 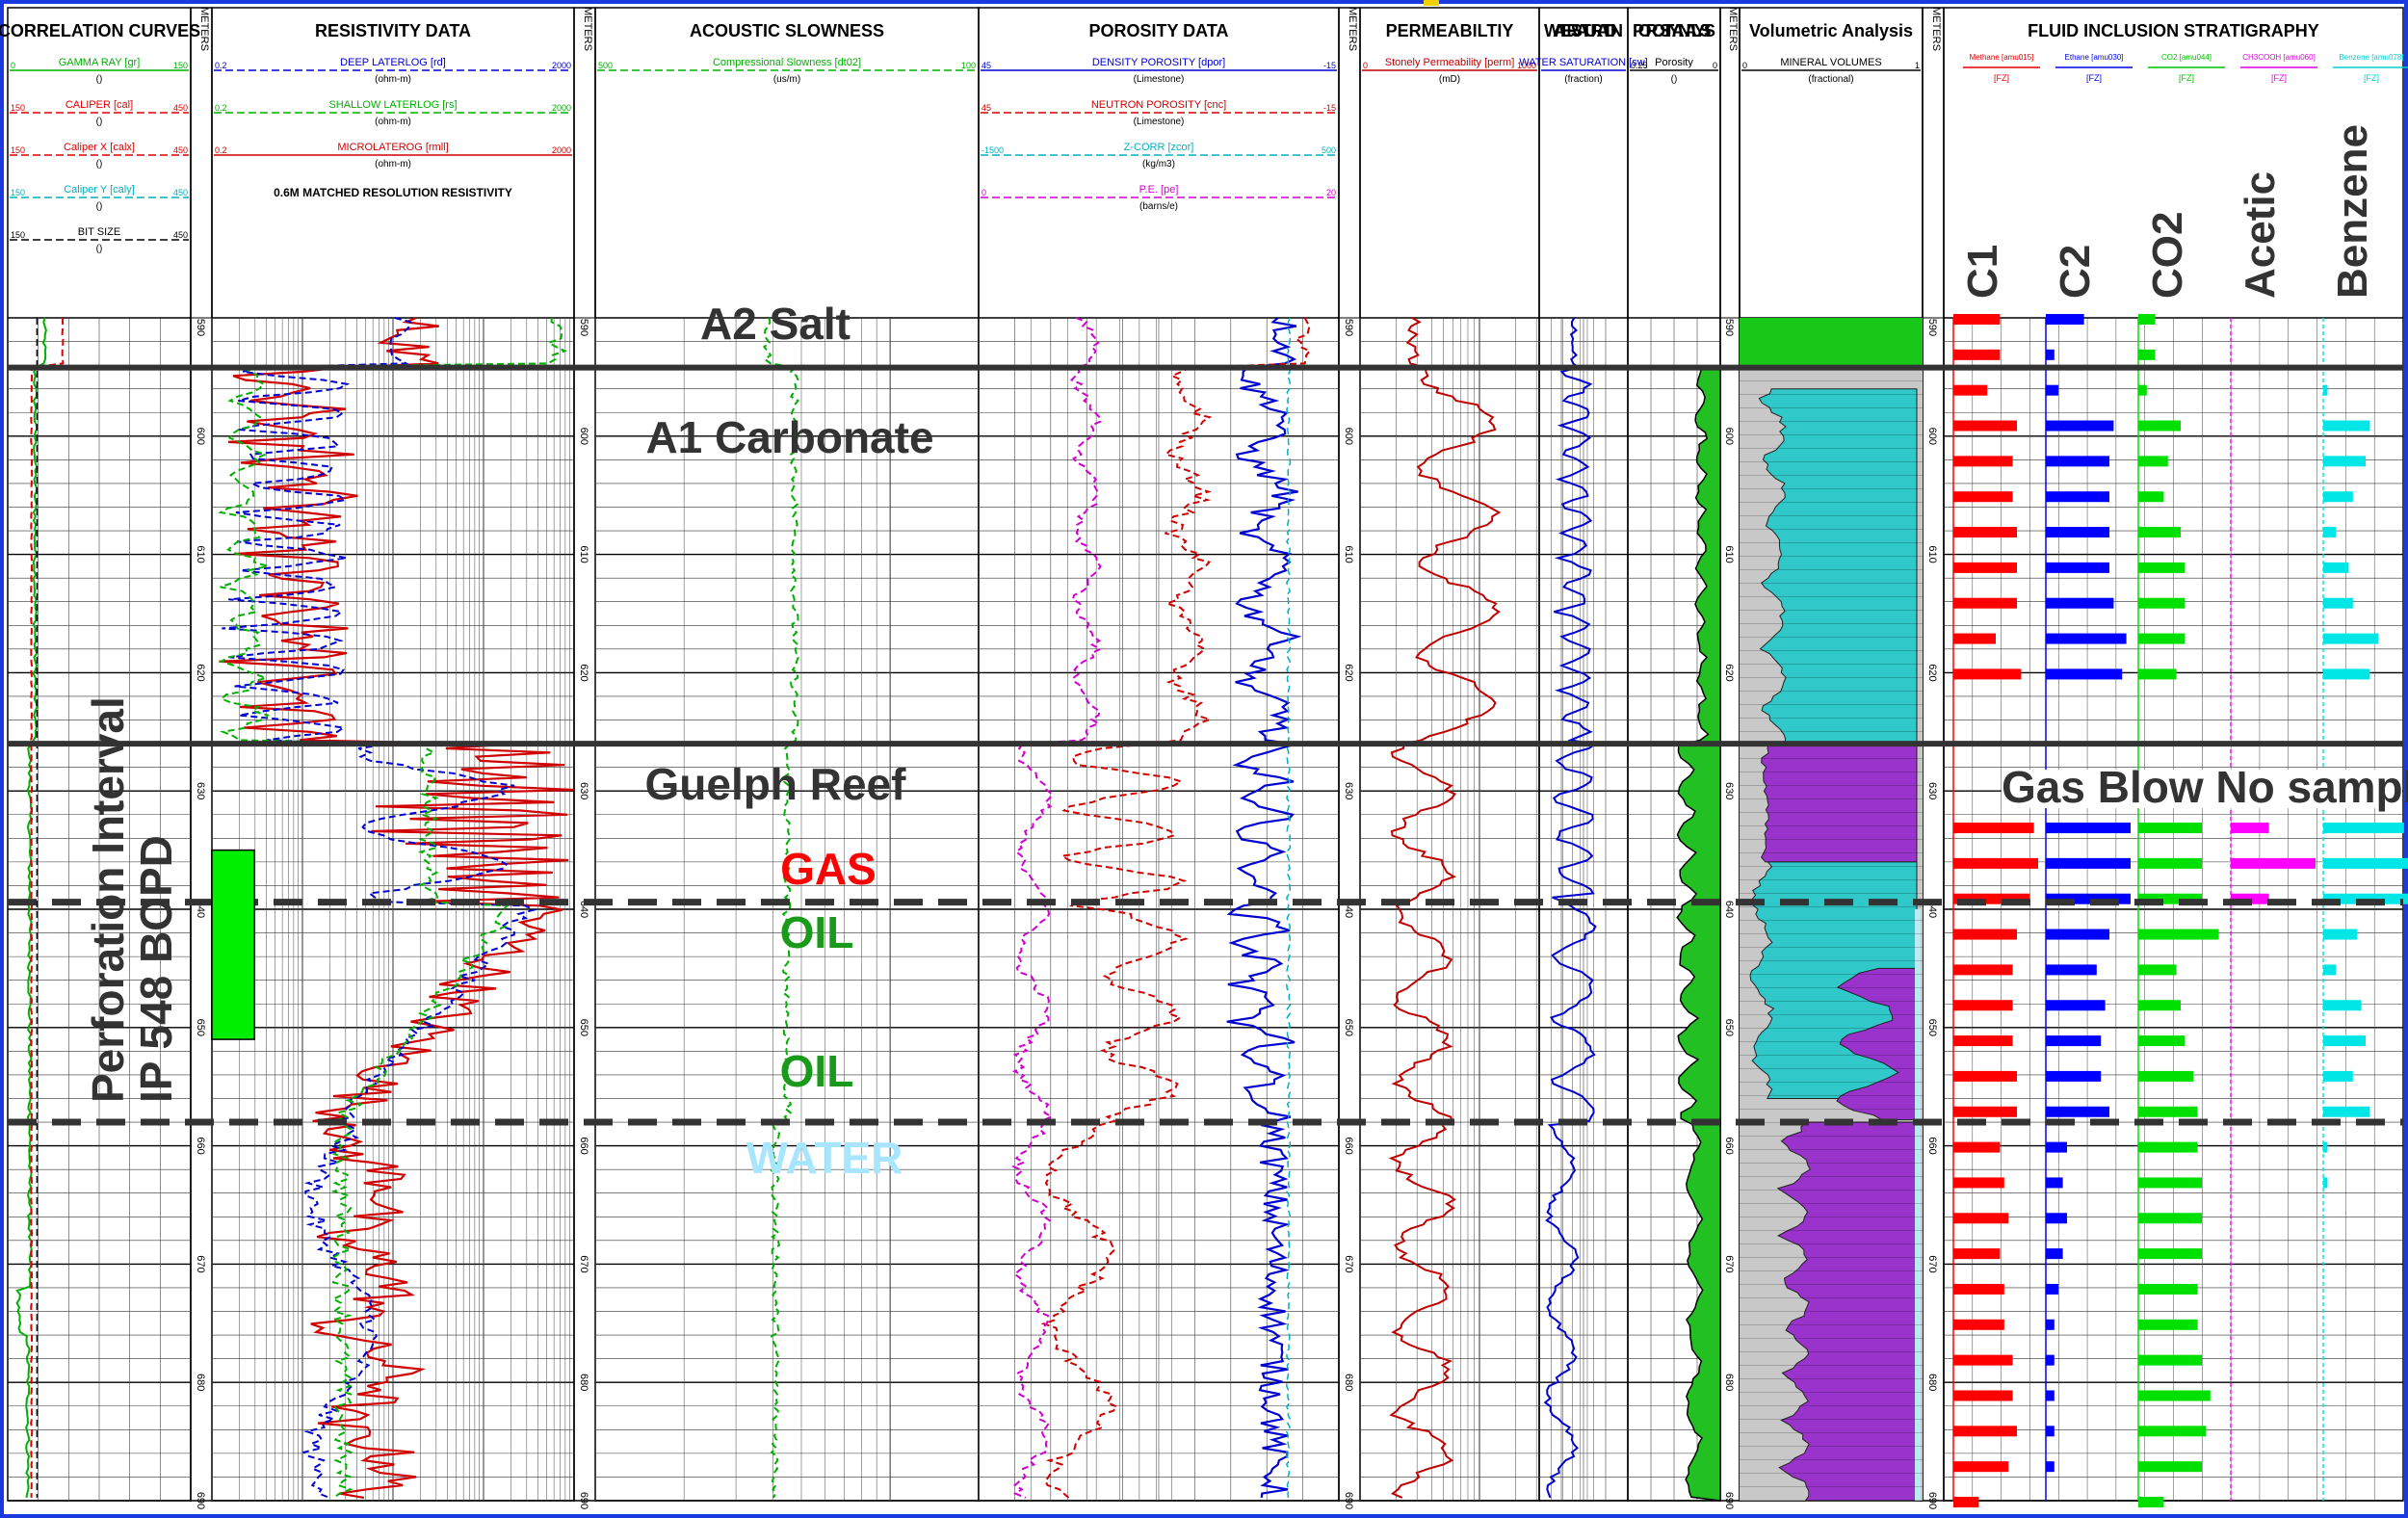 I want to click on neutron-porosity-curve, so click(x=1176, y=908).